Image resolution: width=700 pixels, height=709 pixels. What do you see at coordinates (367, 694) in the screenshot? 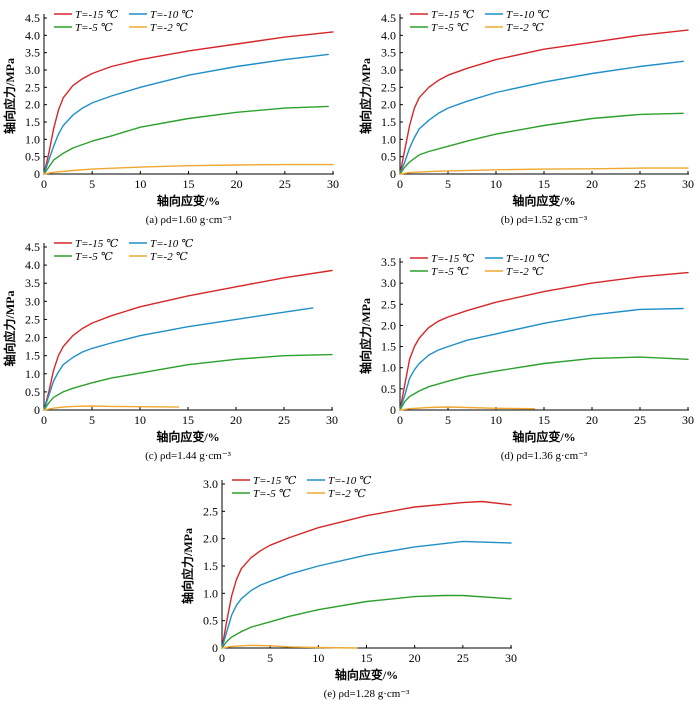
I see `panel-caption: (e) ρd=1.28 g·cm⁻³` at bounding box center [367, 694].